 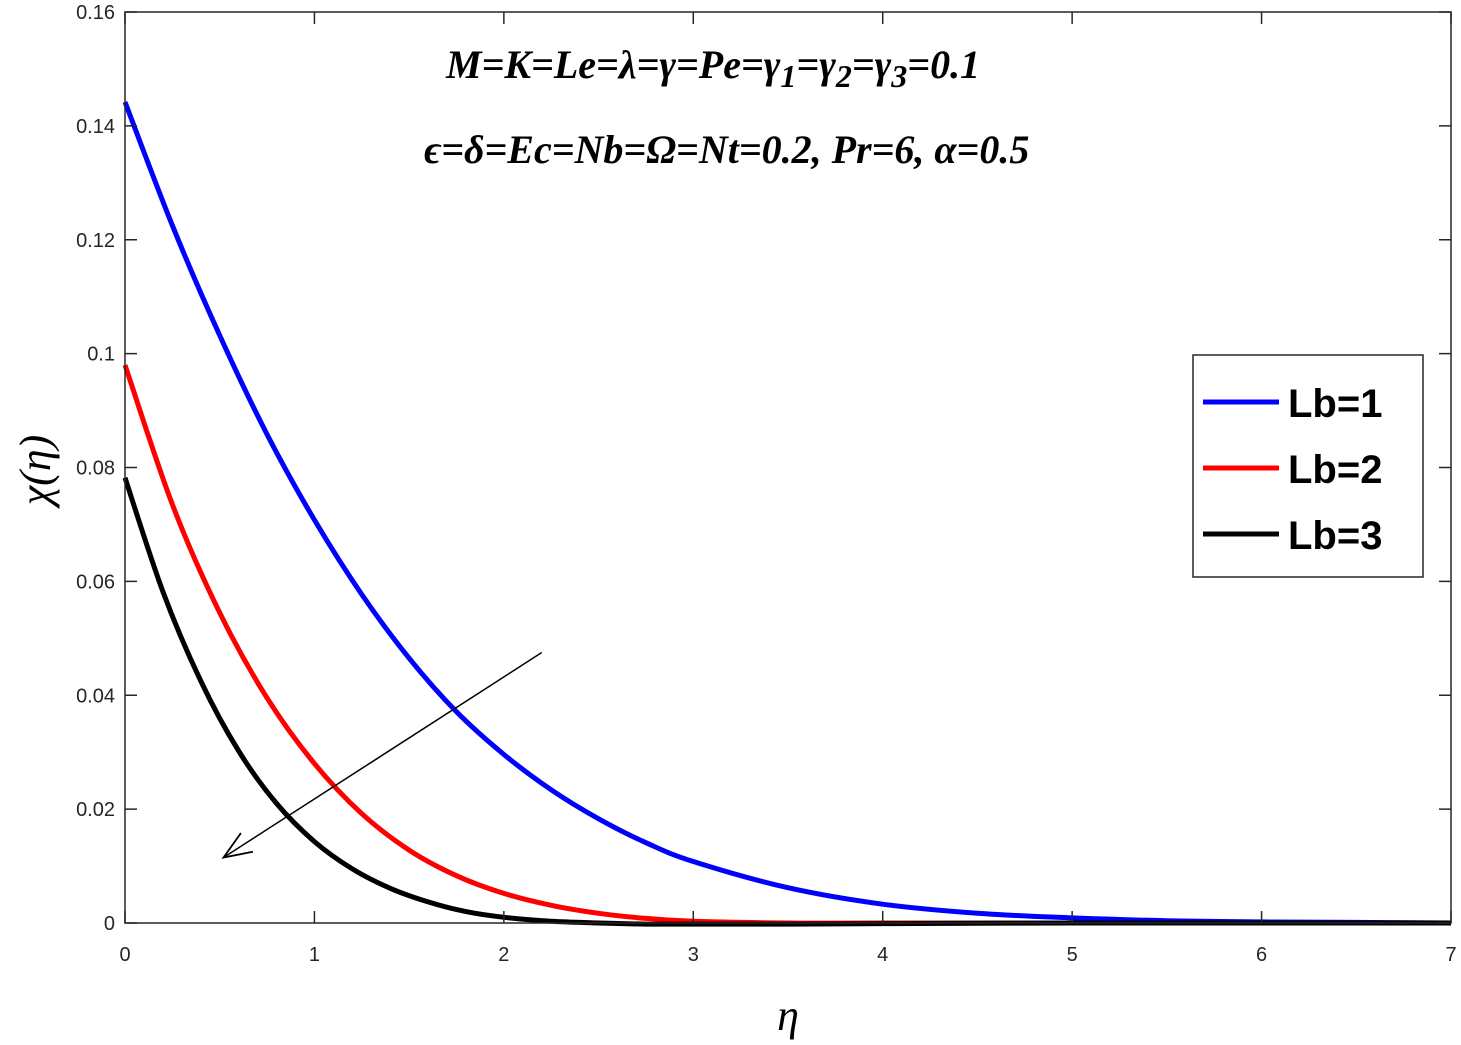 I want to click on y-tick-label: 0.08, so click(x=95, y=469).